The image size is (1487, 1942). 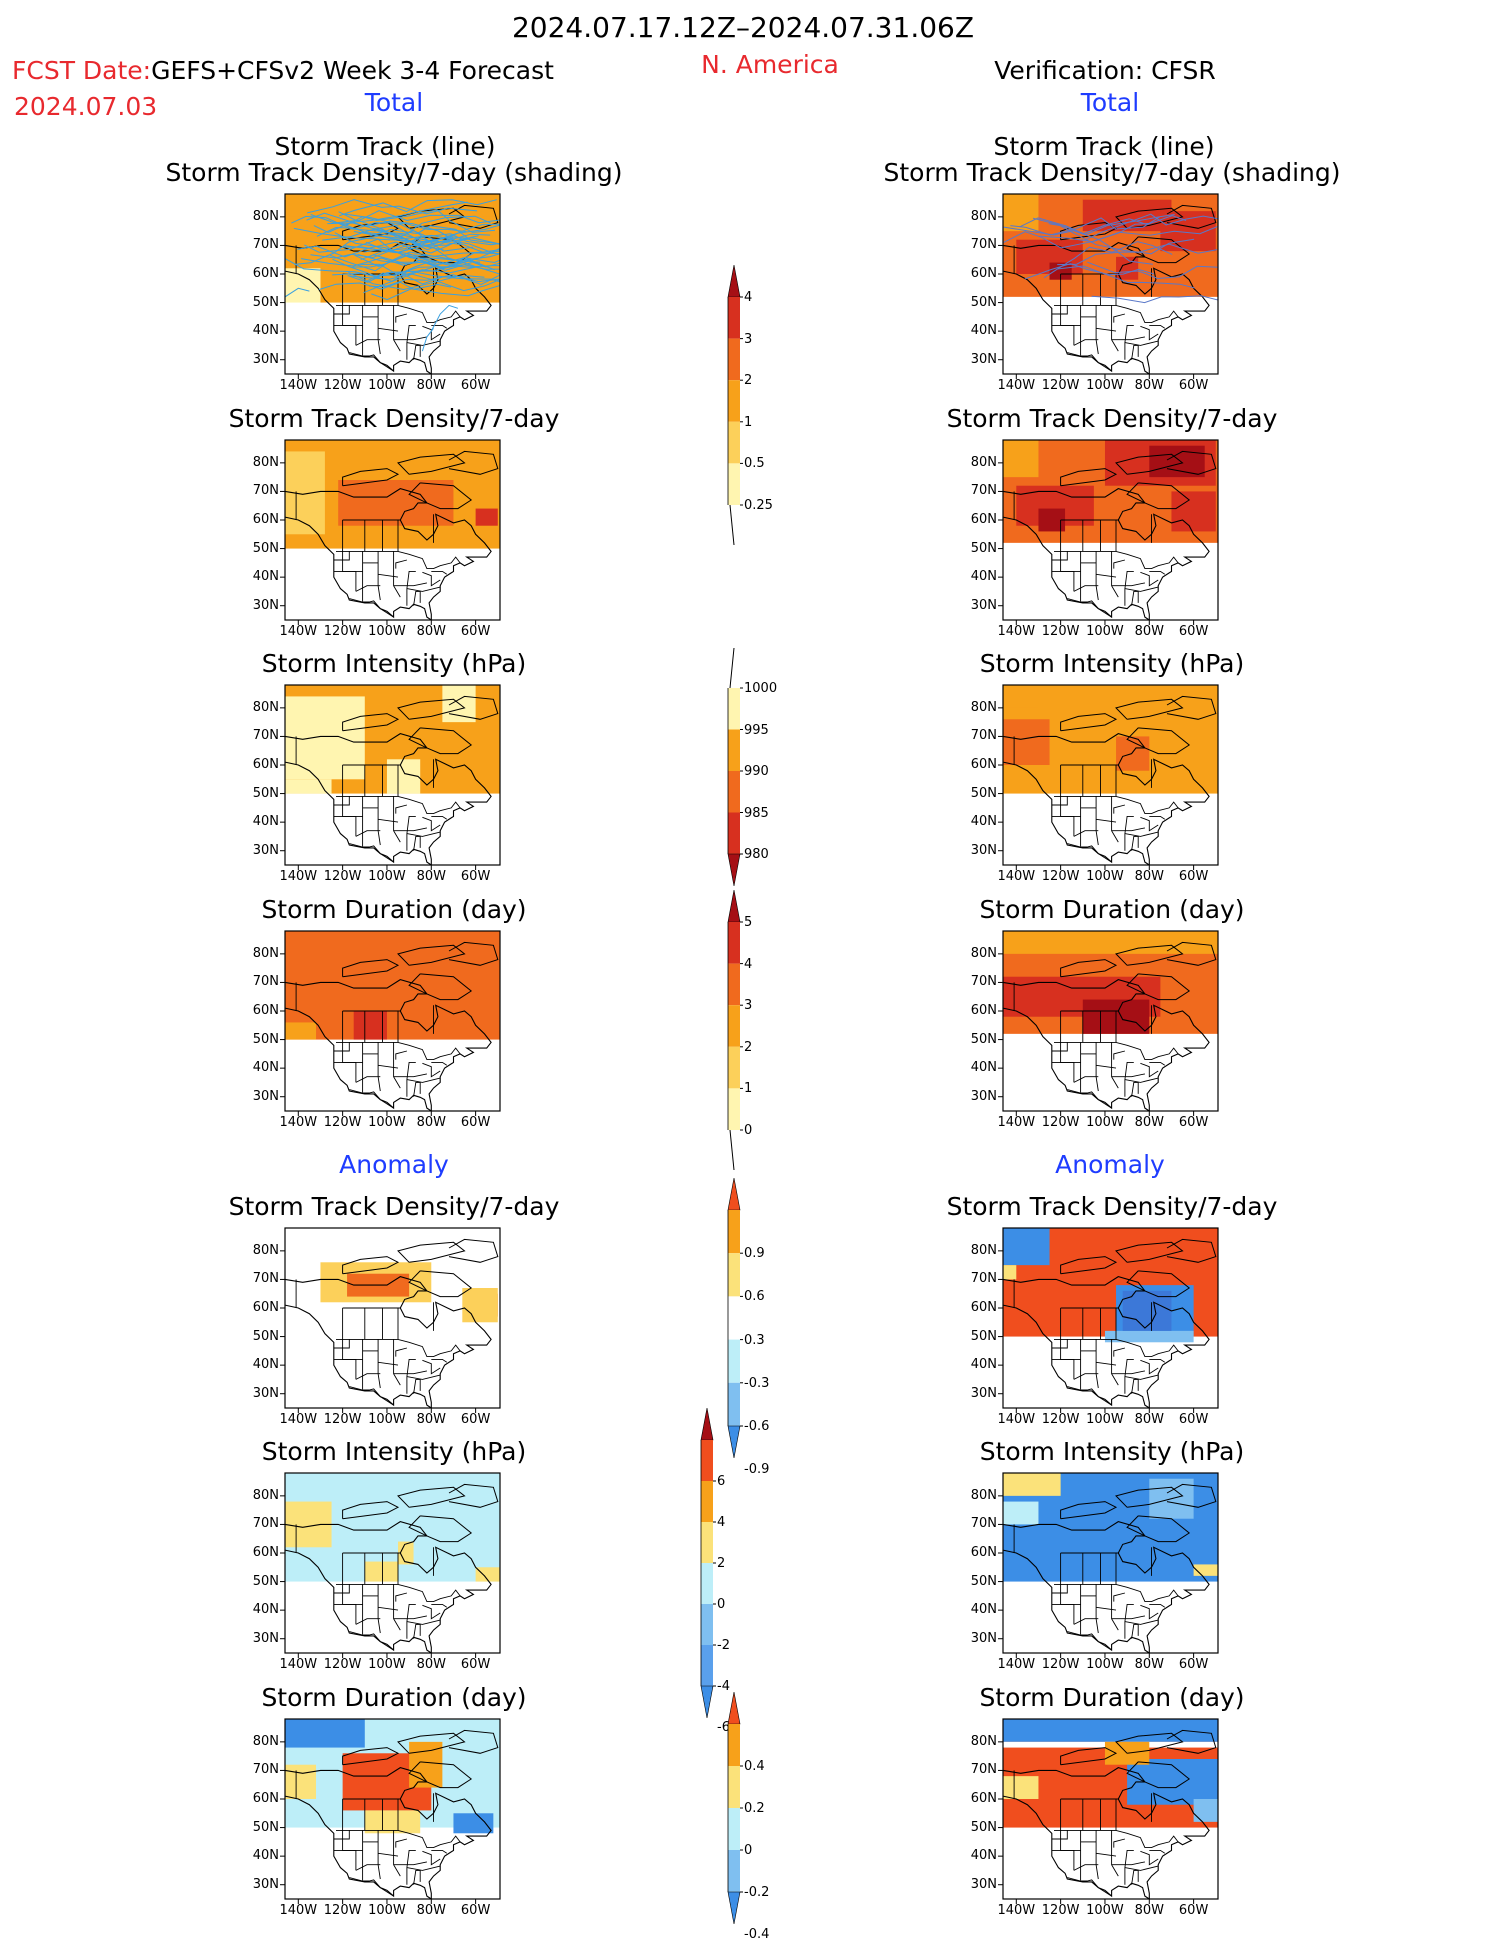 What do you see at coordinates (721, 1604) in the screenshot?
I see `colorbar-label: 0` at bounding box center [721, 1604].